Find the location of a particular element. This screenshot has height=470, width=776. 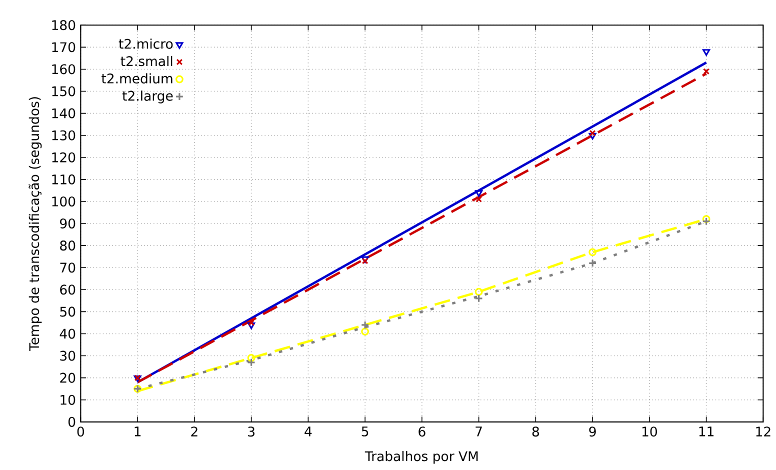

x-axis-title: Trabalhos por VM is located at coordinates (421, 457).